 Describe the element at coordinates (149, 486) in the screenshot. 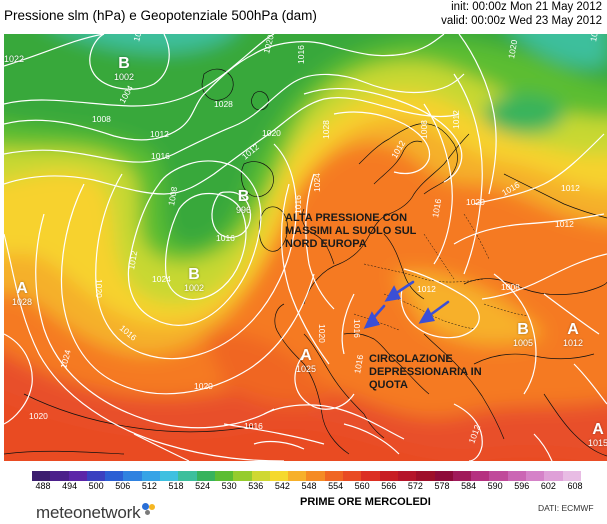

I see `colorbar-tick-label: 512` at that location.